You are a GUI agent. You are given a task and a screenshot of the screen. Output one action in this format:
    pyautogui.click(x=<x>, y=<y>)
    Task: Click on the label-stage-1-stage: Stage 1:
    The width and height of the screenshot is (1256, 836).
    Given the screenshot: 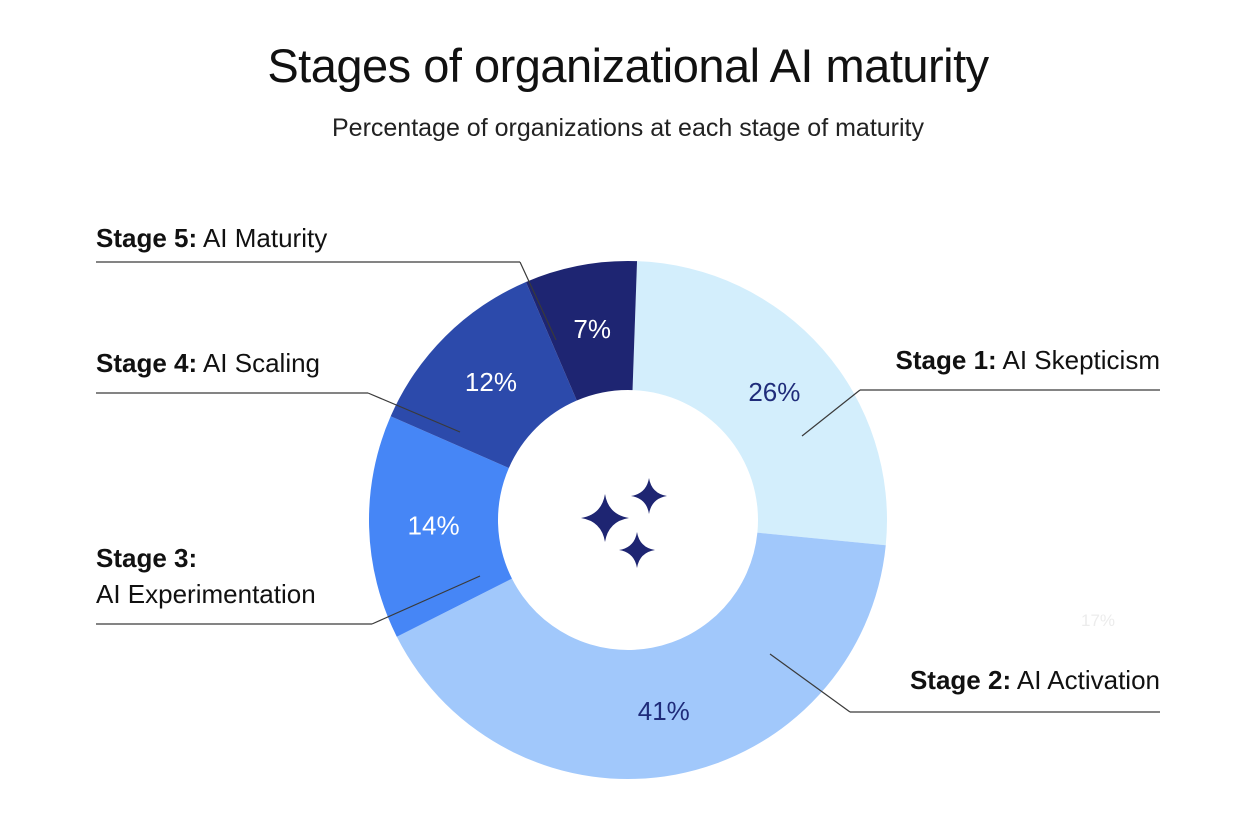 What is the action you would take?
    pyautogui.click(x=946, y=360)
    